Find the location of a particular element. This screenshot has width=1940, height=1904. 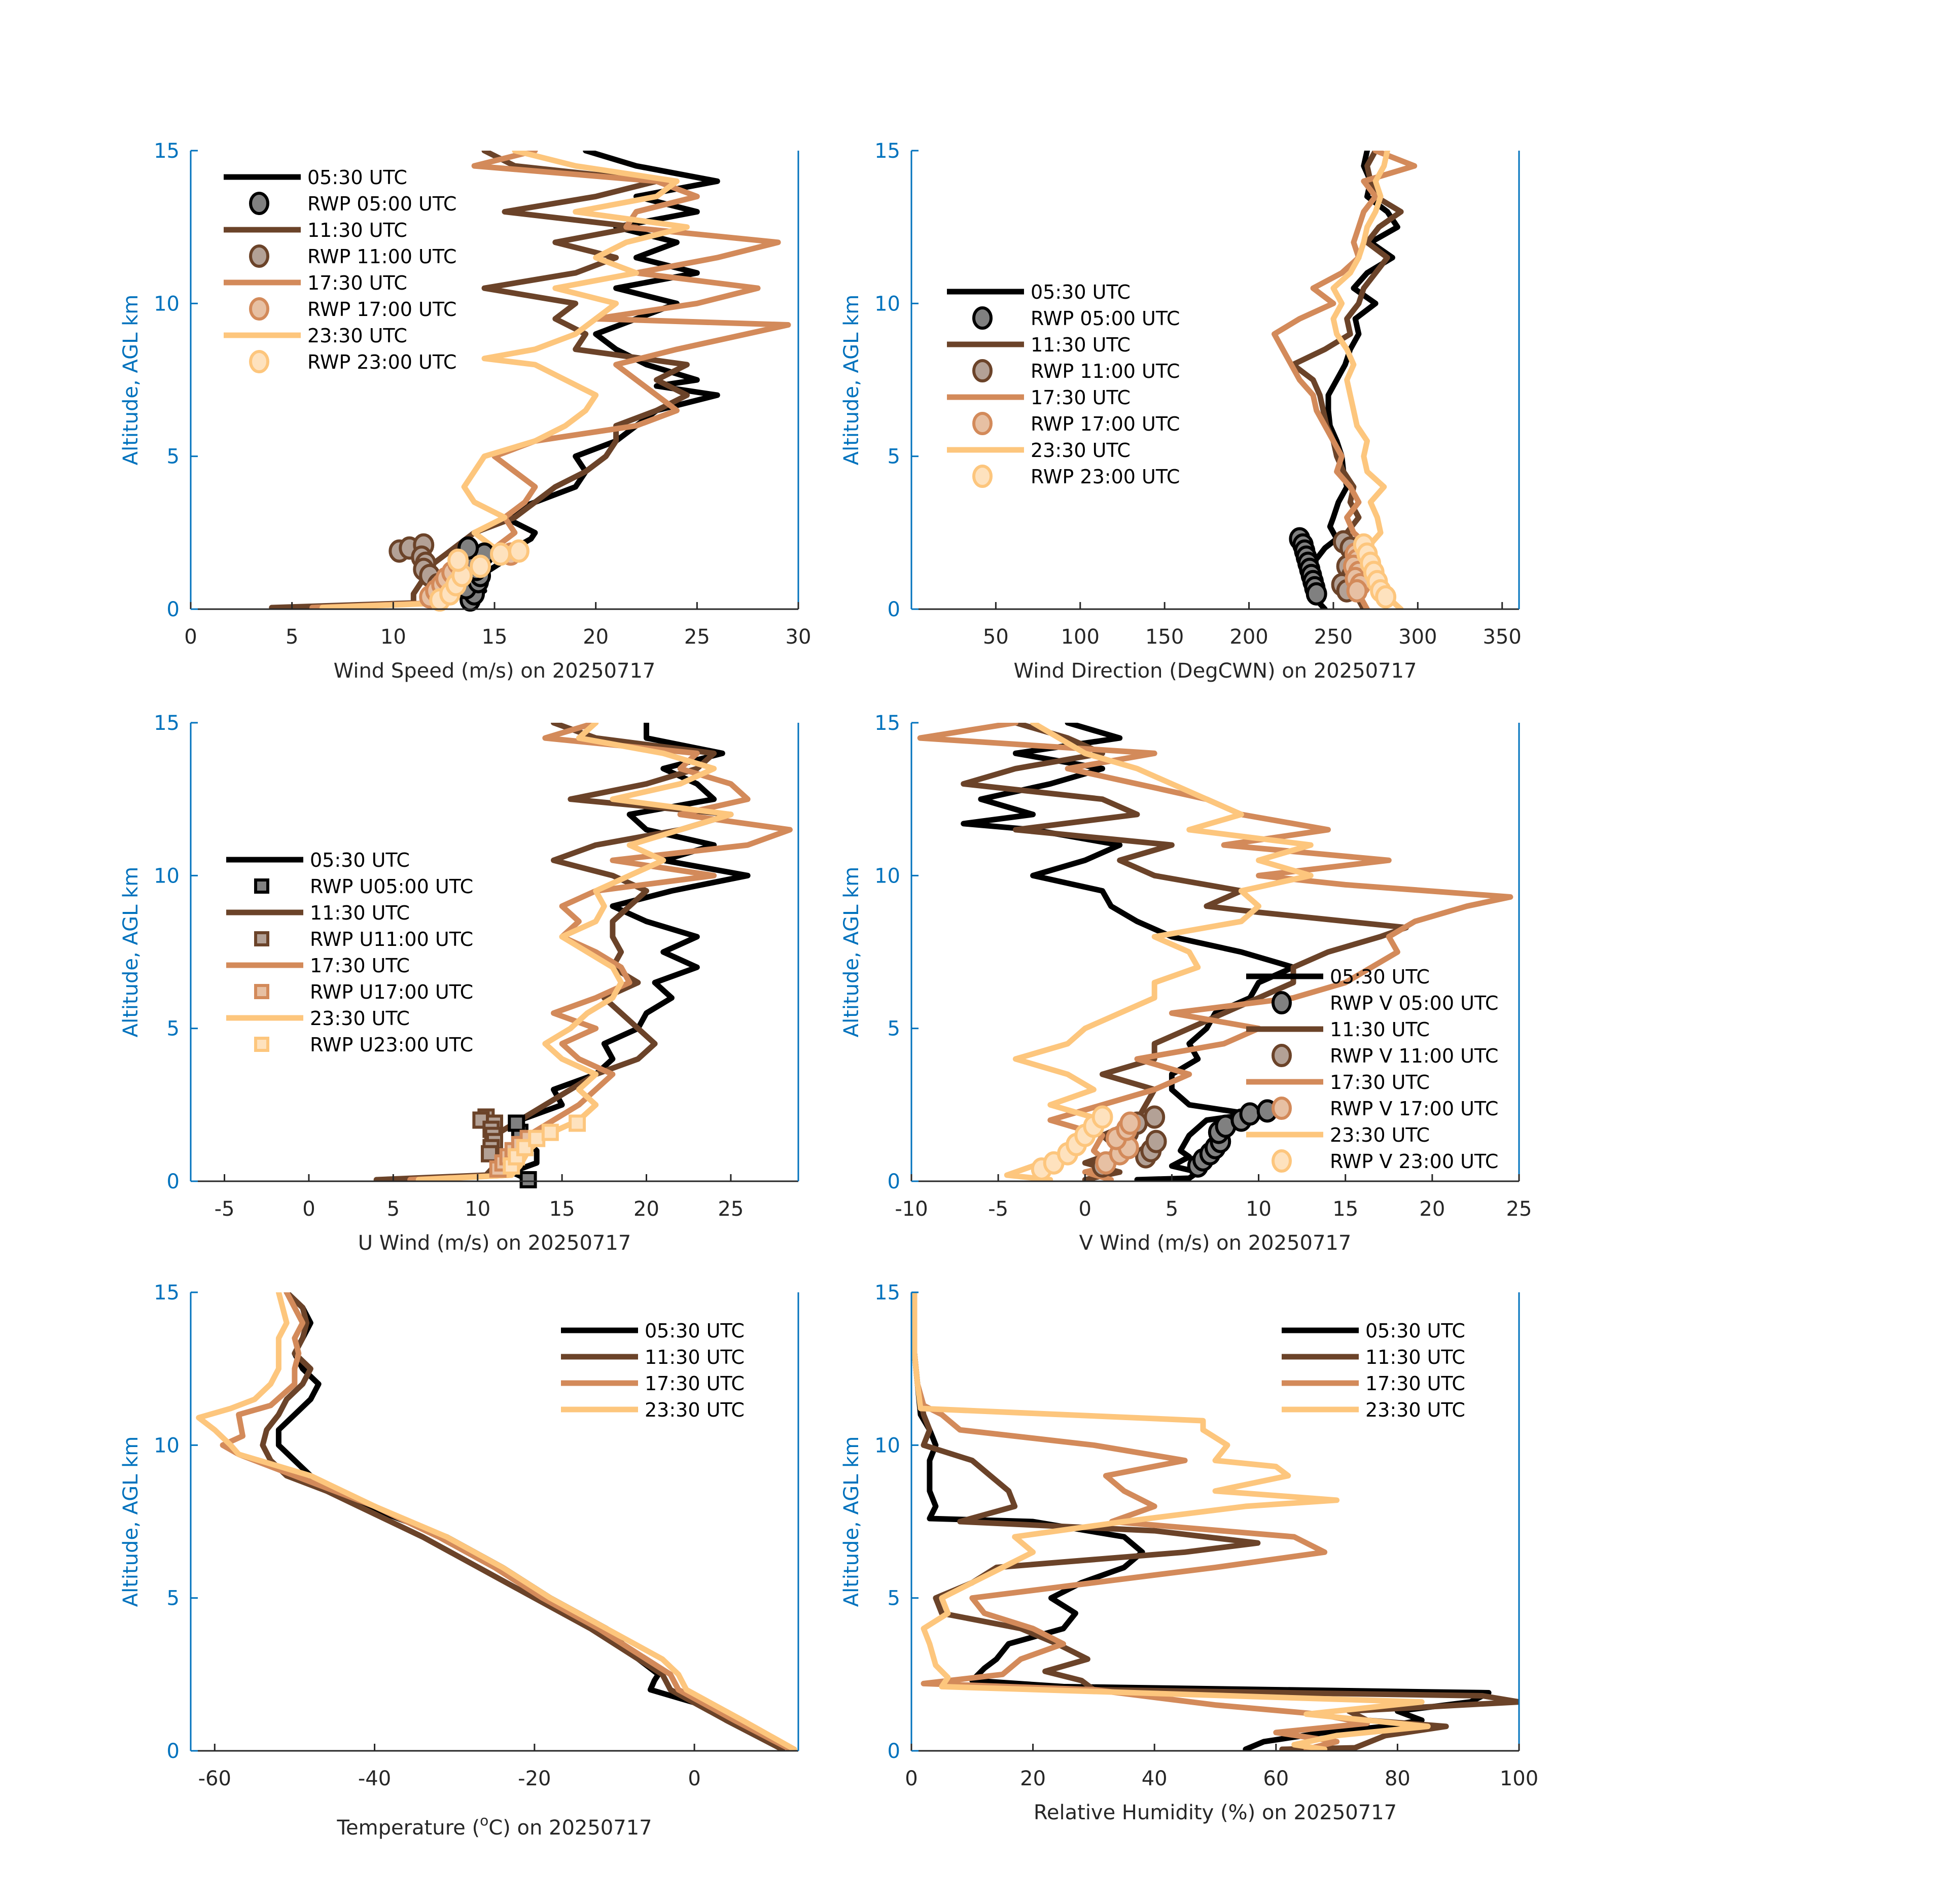

x-tick-label: -20 is located at coordinates (534, 1778).